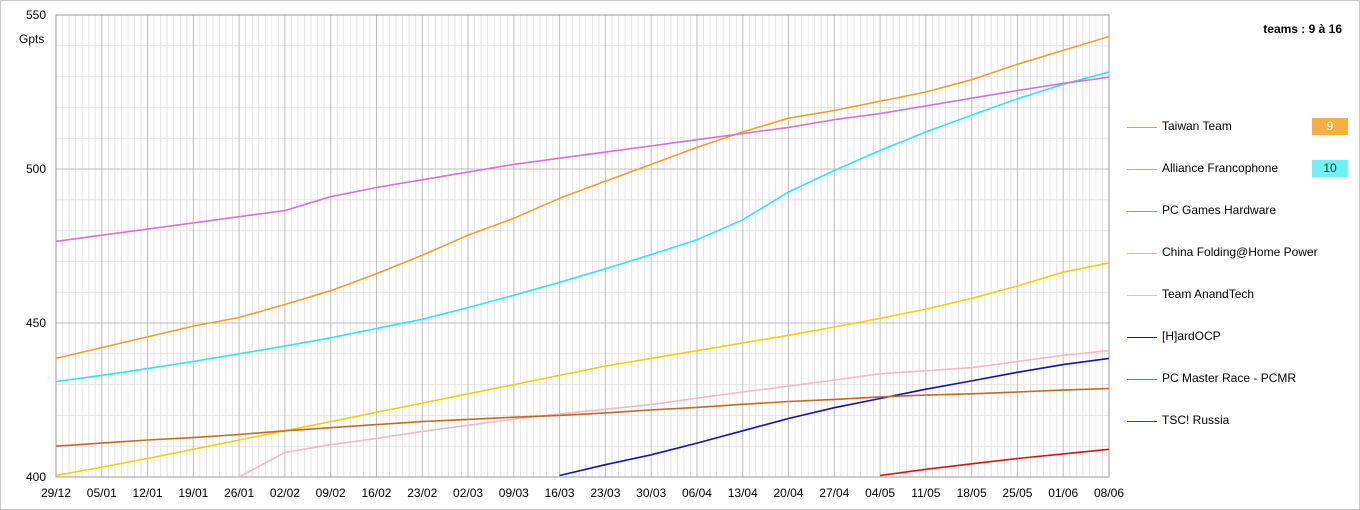 The width and height of the screenshot is (1360, 510). Describe the element at coordinates (1238, 432) in the screenshot. I see `legend-item: TSC! Russia` at that location.